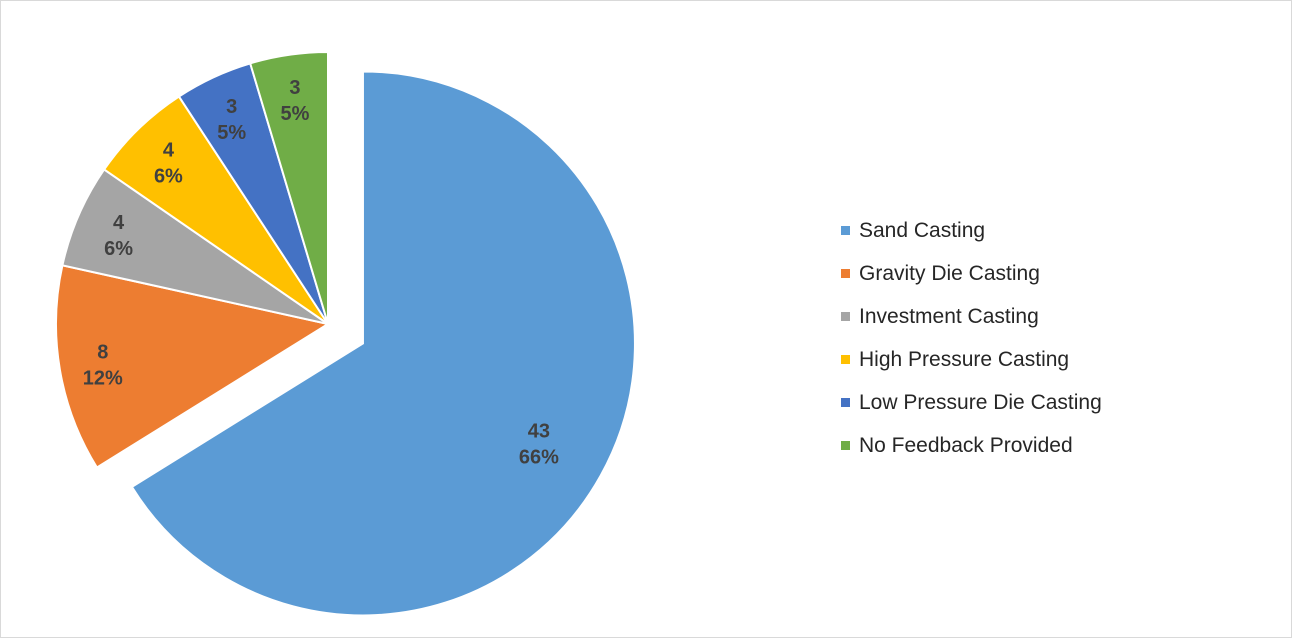  What do you see at coordinates (966, 445) in the screenshot?
I see `legend-label: No Feedback Provided` at bounding box center [966, 445].